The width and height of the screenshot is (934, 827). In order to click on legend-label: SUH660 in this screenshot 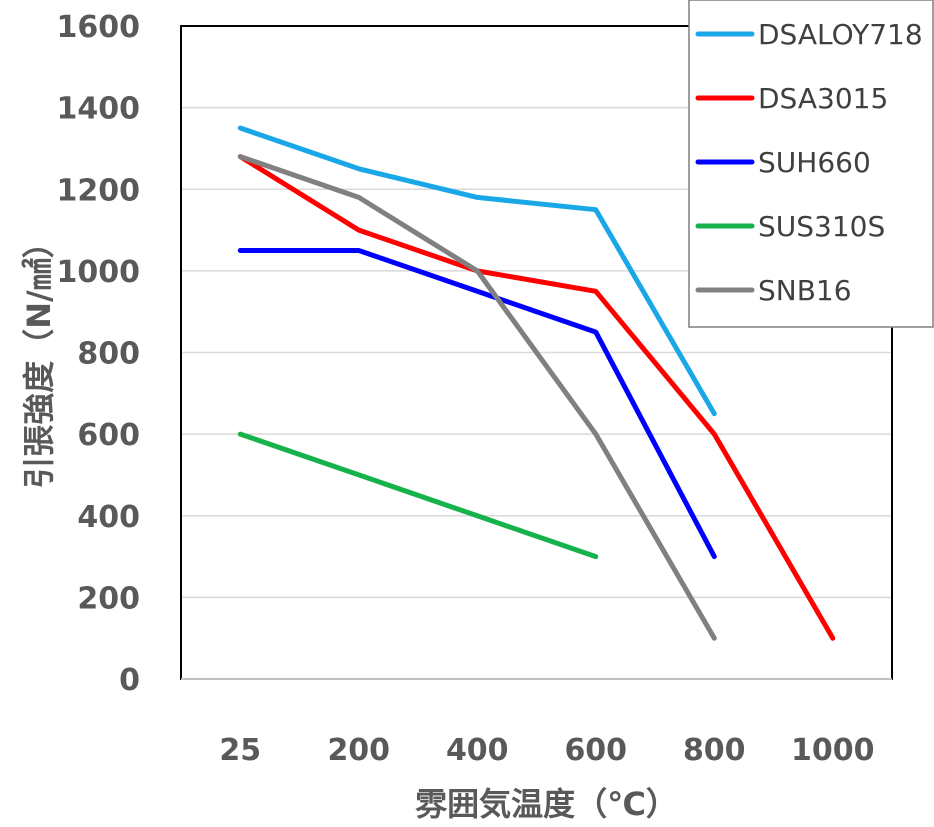, I will do `click(814, 162)`.